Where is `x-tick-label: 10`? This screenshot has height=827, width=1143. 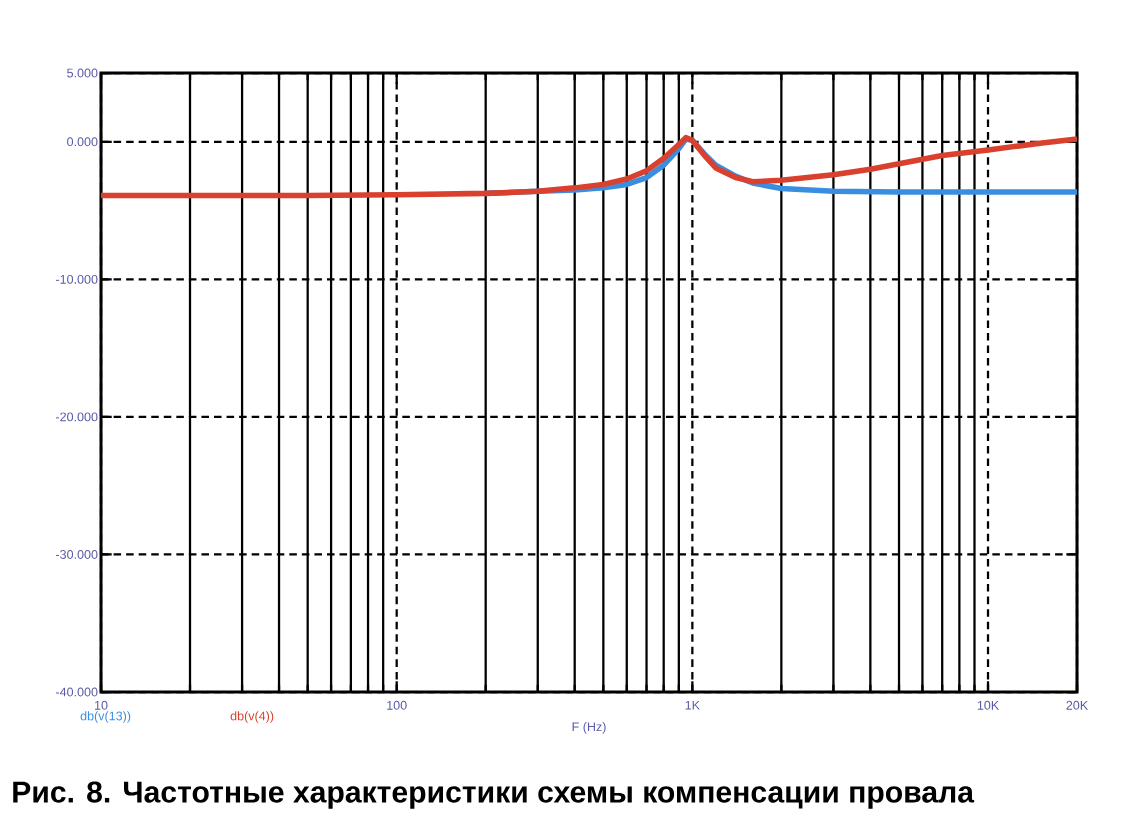
x-tick-label: 10 is located at coordinates (101, 705).